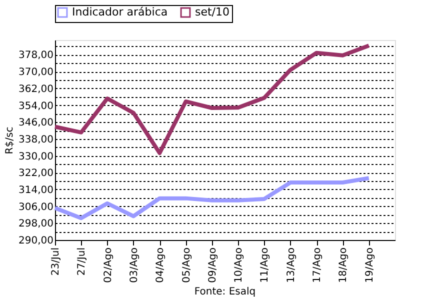  What do you see at coordinates (56, 262) in the screenshot?
I see `x-tick-label: 23/Jul` at bounding box center [56, 262].